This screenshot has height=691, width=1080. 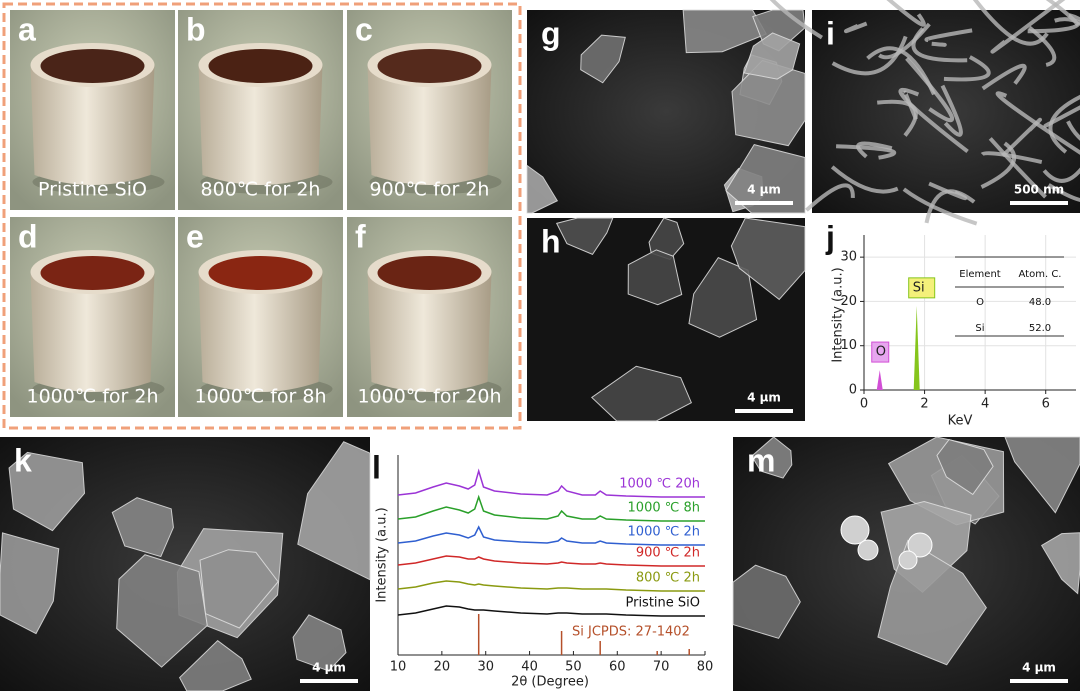 What do you see at coordinates (485, 667) in the screenshot?
I see `x-tick-label: 30` at bounding box center [485, 667].